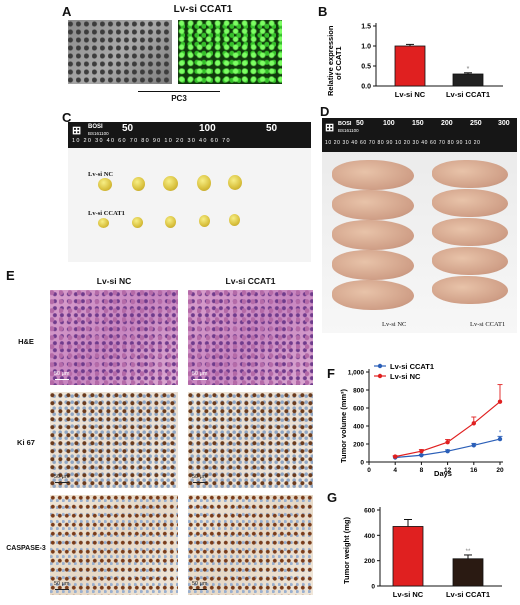 The height and width of the screenshot is (605, 520). I want to click on ruler-logo-icon: ⊞, so click(77, 131).